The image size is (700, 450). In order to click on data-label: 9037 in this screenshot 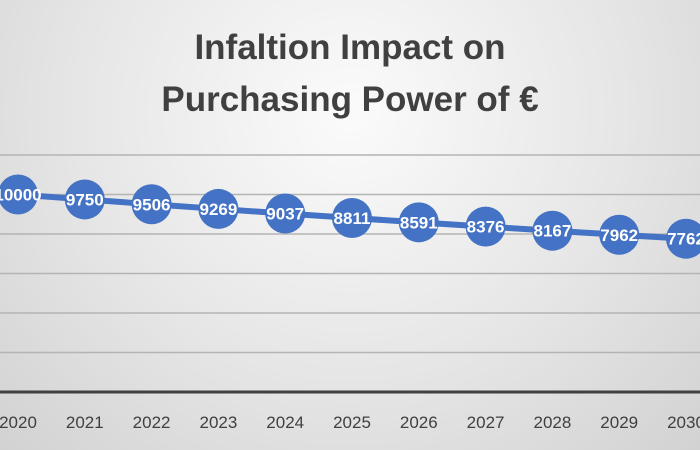, I will do `click(285, 214)`.